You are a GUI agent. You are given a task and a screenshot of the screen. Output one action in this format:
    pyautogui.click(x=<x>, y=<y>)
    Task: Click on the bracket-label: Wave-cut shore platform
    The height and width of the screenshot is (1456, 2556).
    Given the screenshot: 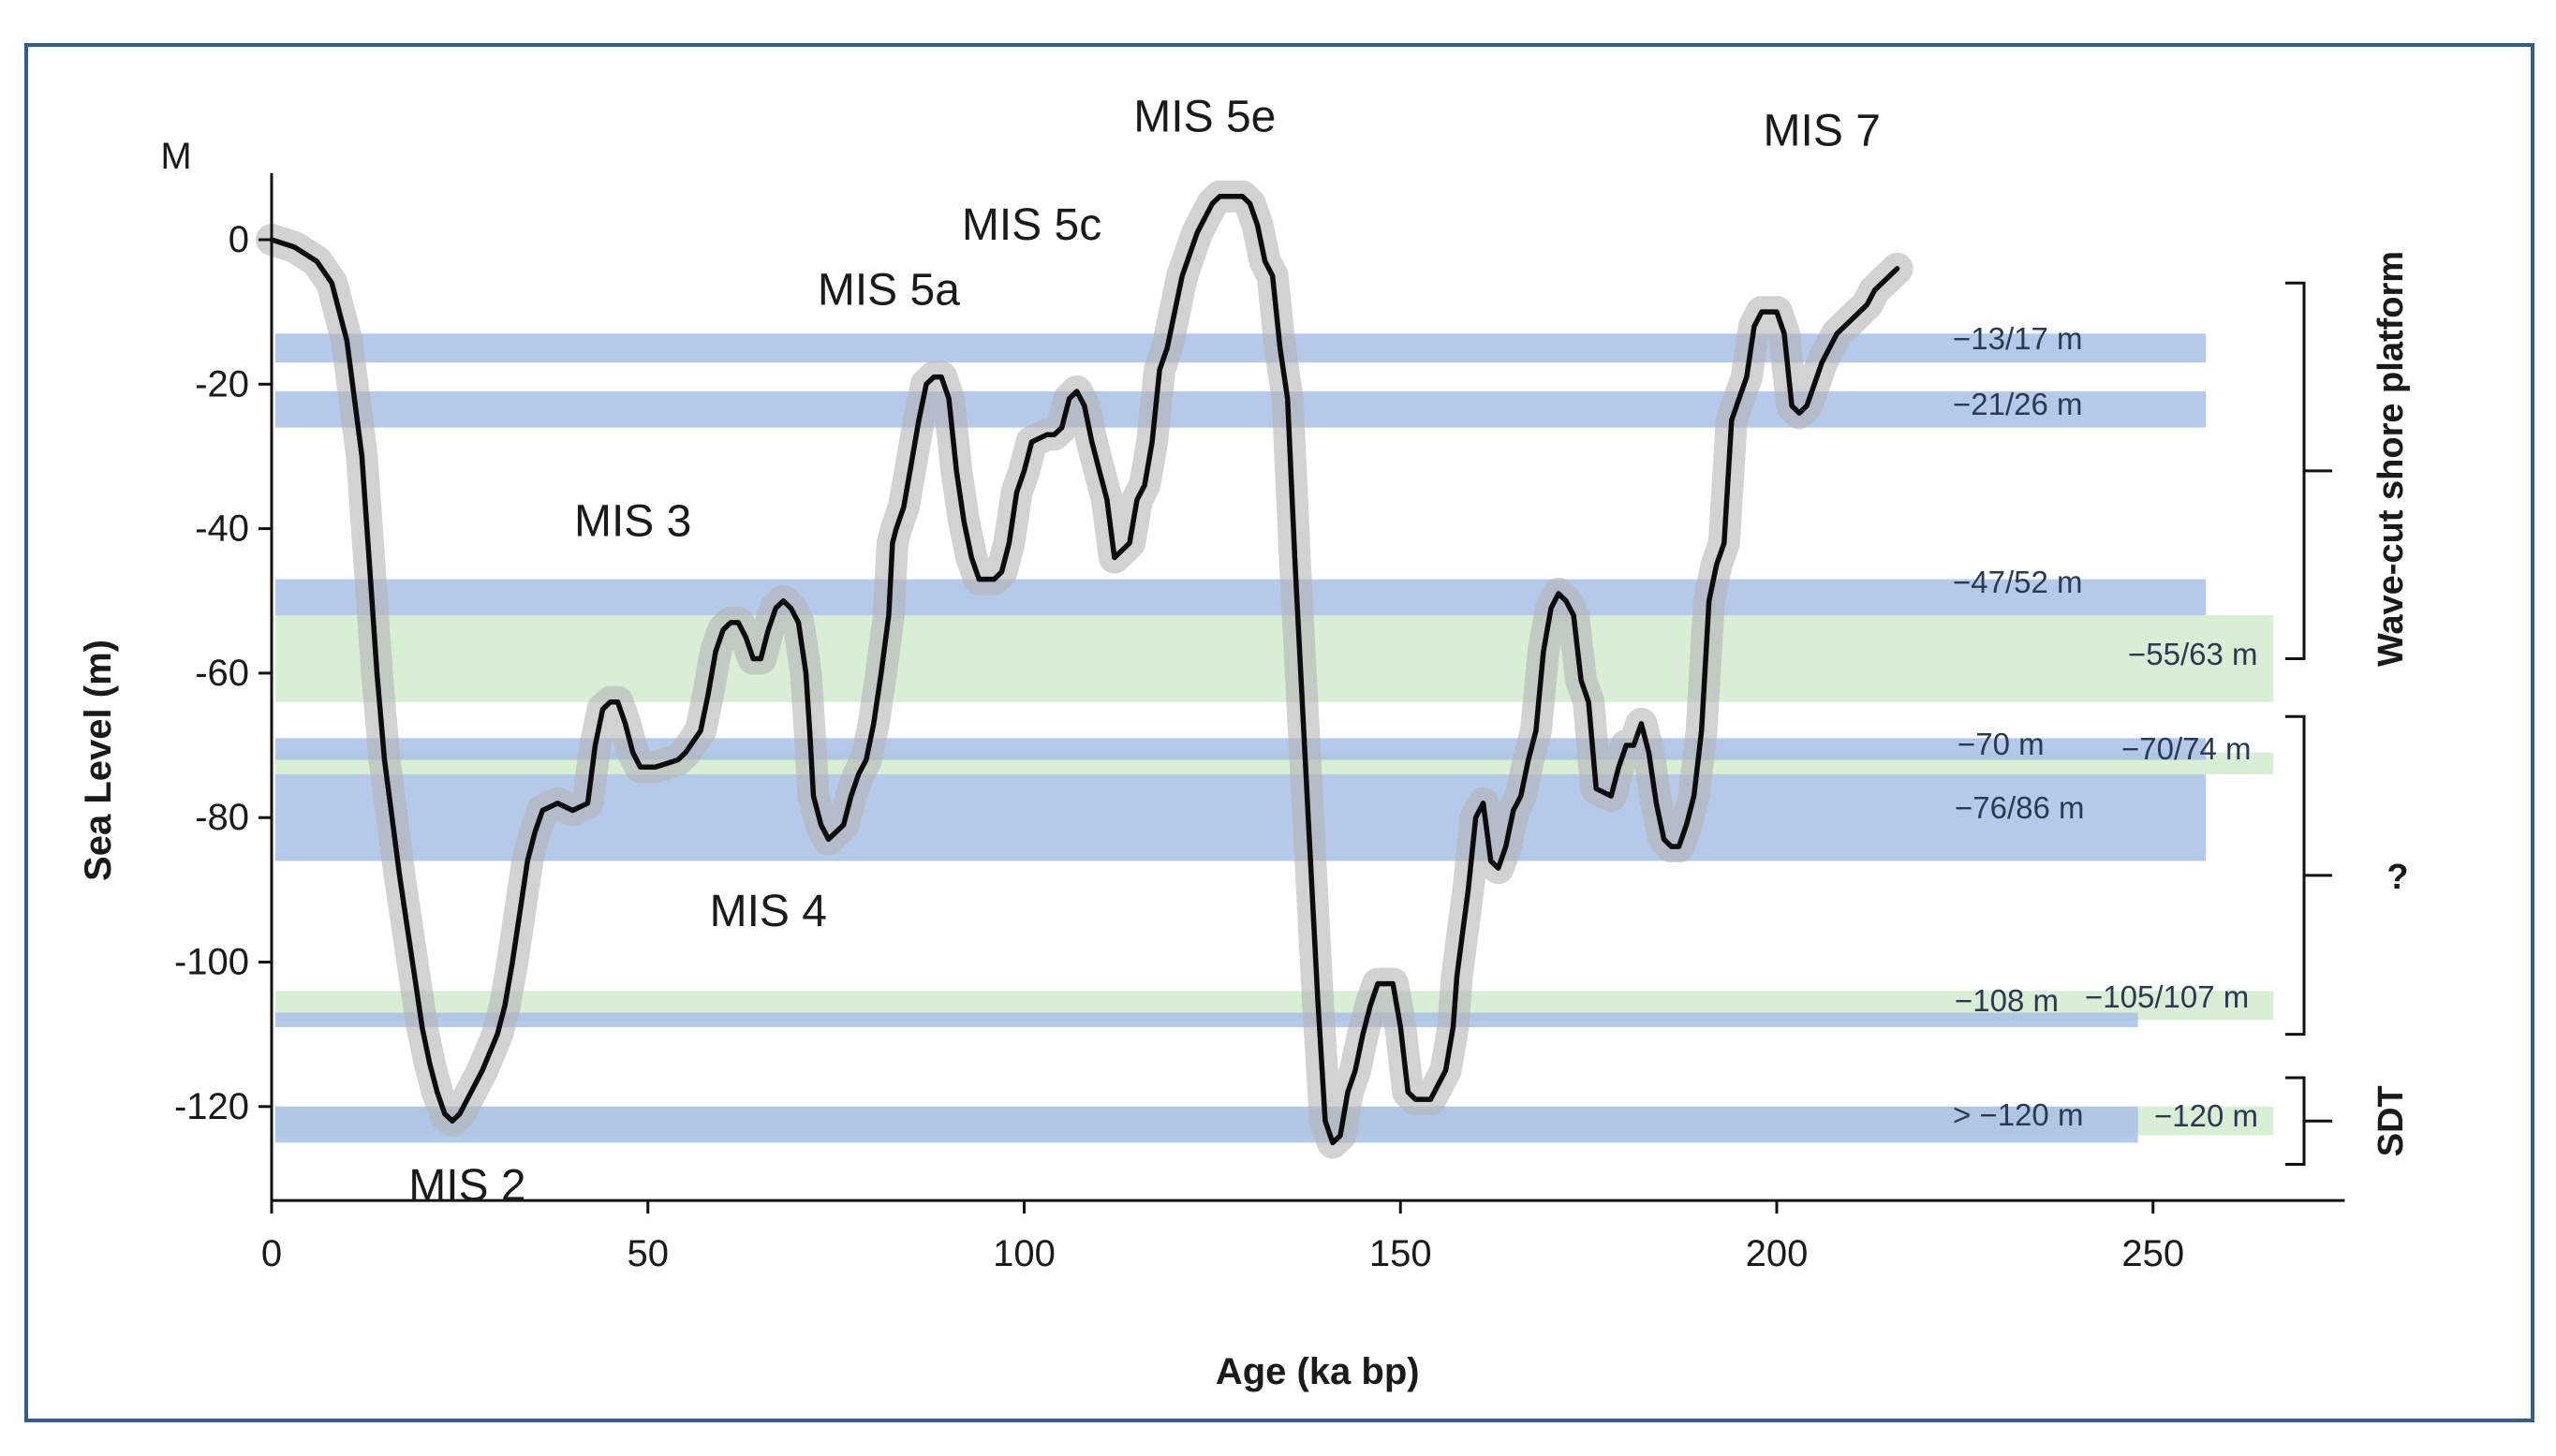 What is the action you would take?
    pyautogui.click(x=2391, y=459)
    